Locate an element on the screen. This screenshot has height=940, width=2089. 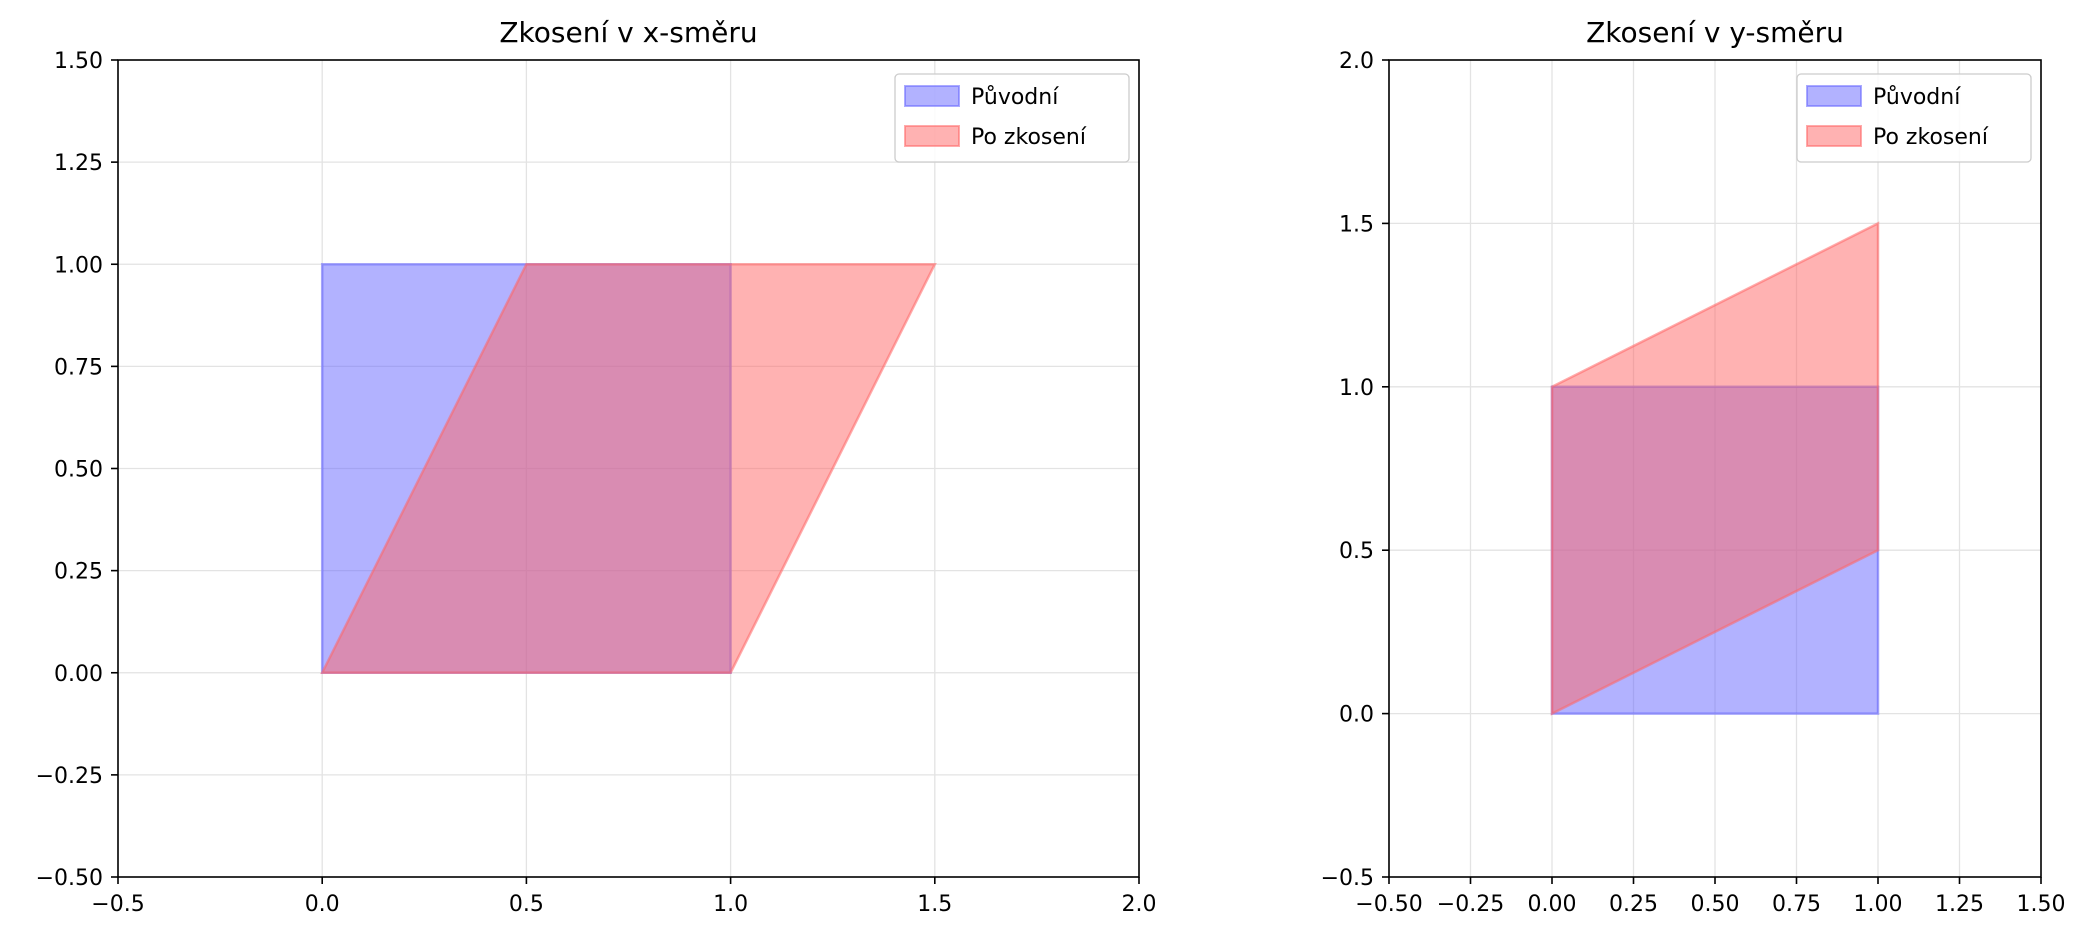
x-tick-label: 2.0 is located at coordinates (1139, 904).